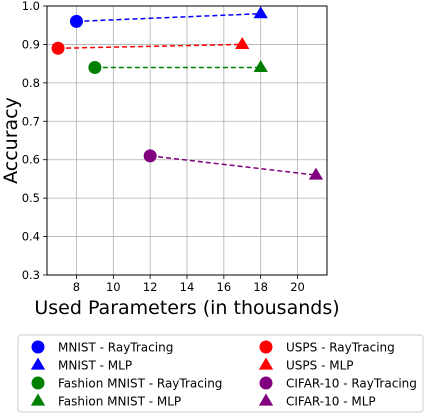  Describe the element at coordinates (260, 287) in the screenshot. I see `x-tick-label: 18` at that location.